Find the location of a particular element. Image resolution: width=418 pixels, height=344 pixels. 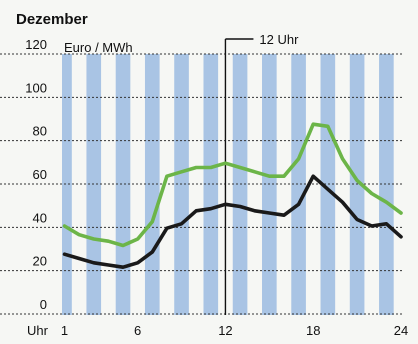

x-tick-label: 12 is located at coordinates (225, 330).